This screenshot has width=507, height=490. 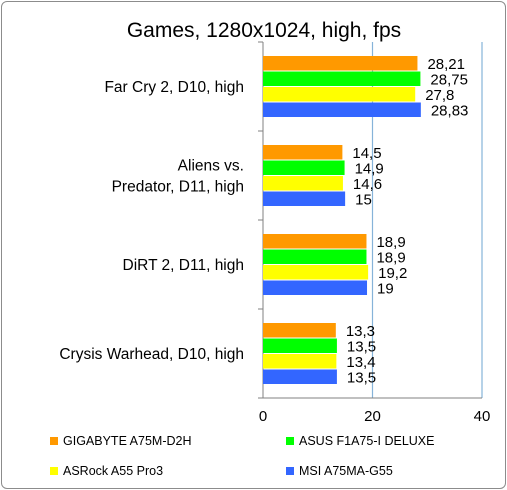 What do you see at coordinates (264, 30) in the screenshot?
I see `chart-title: Games, 1280x1024, high, fps` at bounding box center [264, 30].